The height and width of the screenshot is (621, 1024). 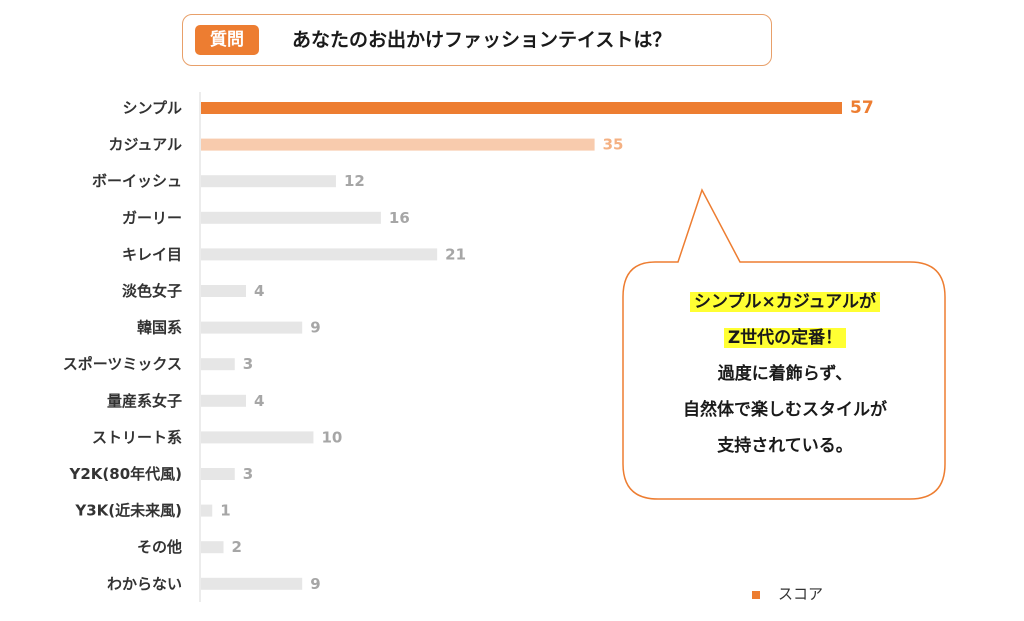 I want to click on legend-swatch, so click(x=756, y=594).